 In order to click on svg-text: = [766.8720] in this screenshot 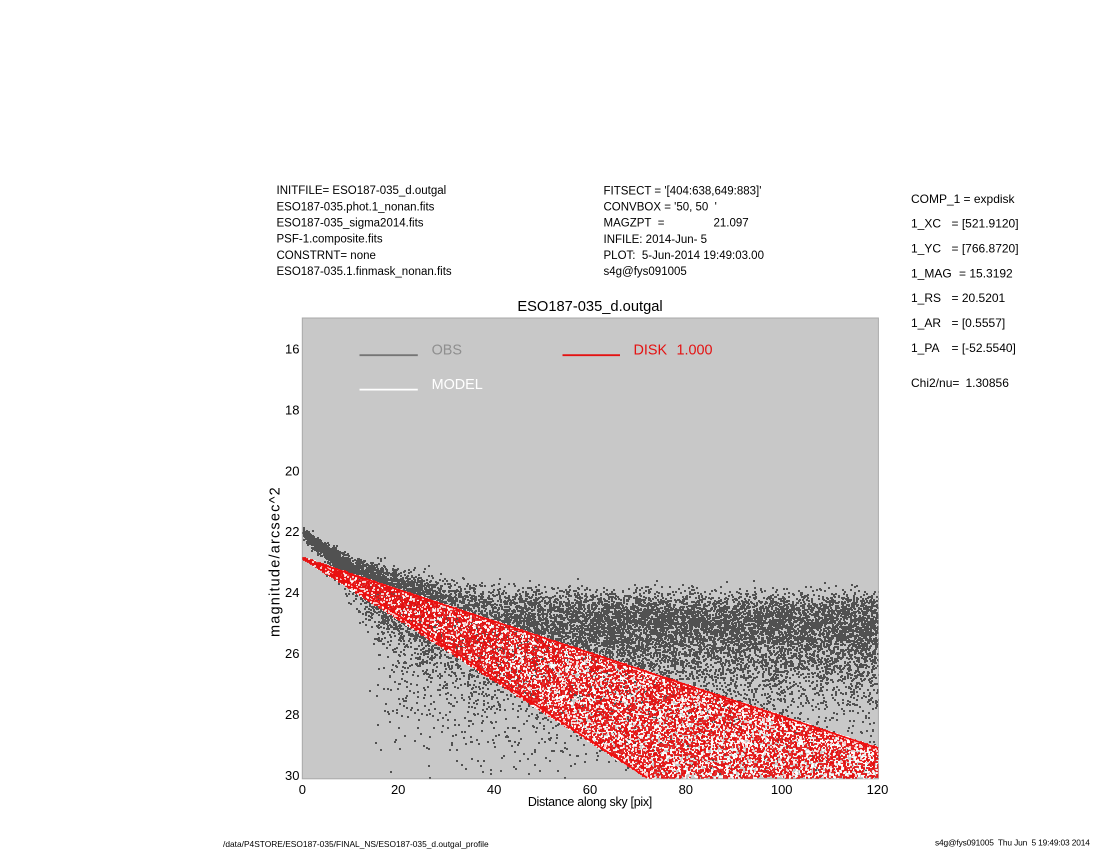, I will do `click(985, 249)`.